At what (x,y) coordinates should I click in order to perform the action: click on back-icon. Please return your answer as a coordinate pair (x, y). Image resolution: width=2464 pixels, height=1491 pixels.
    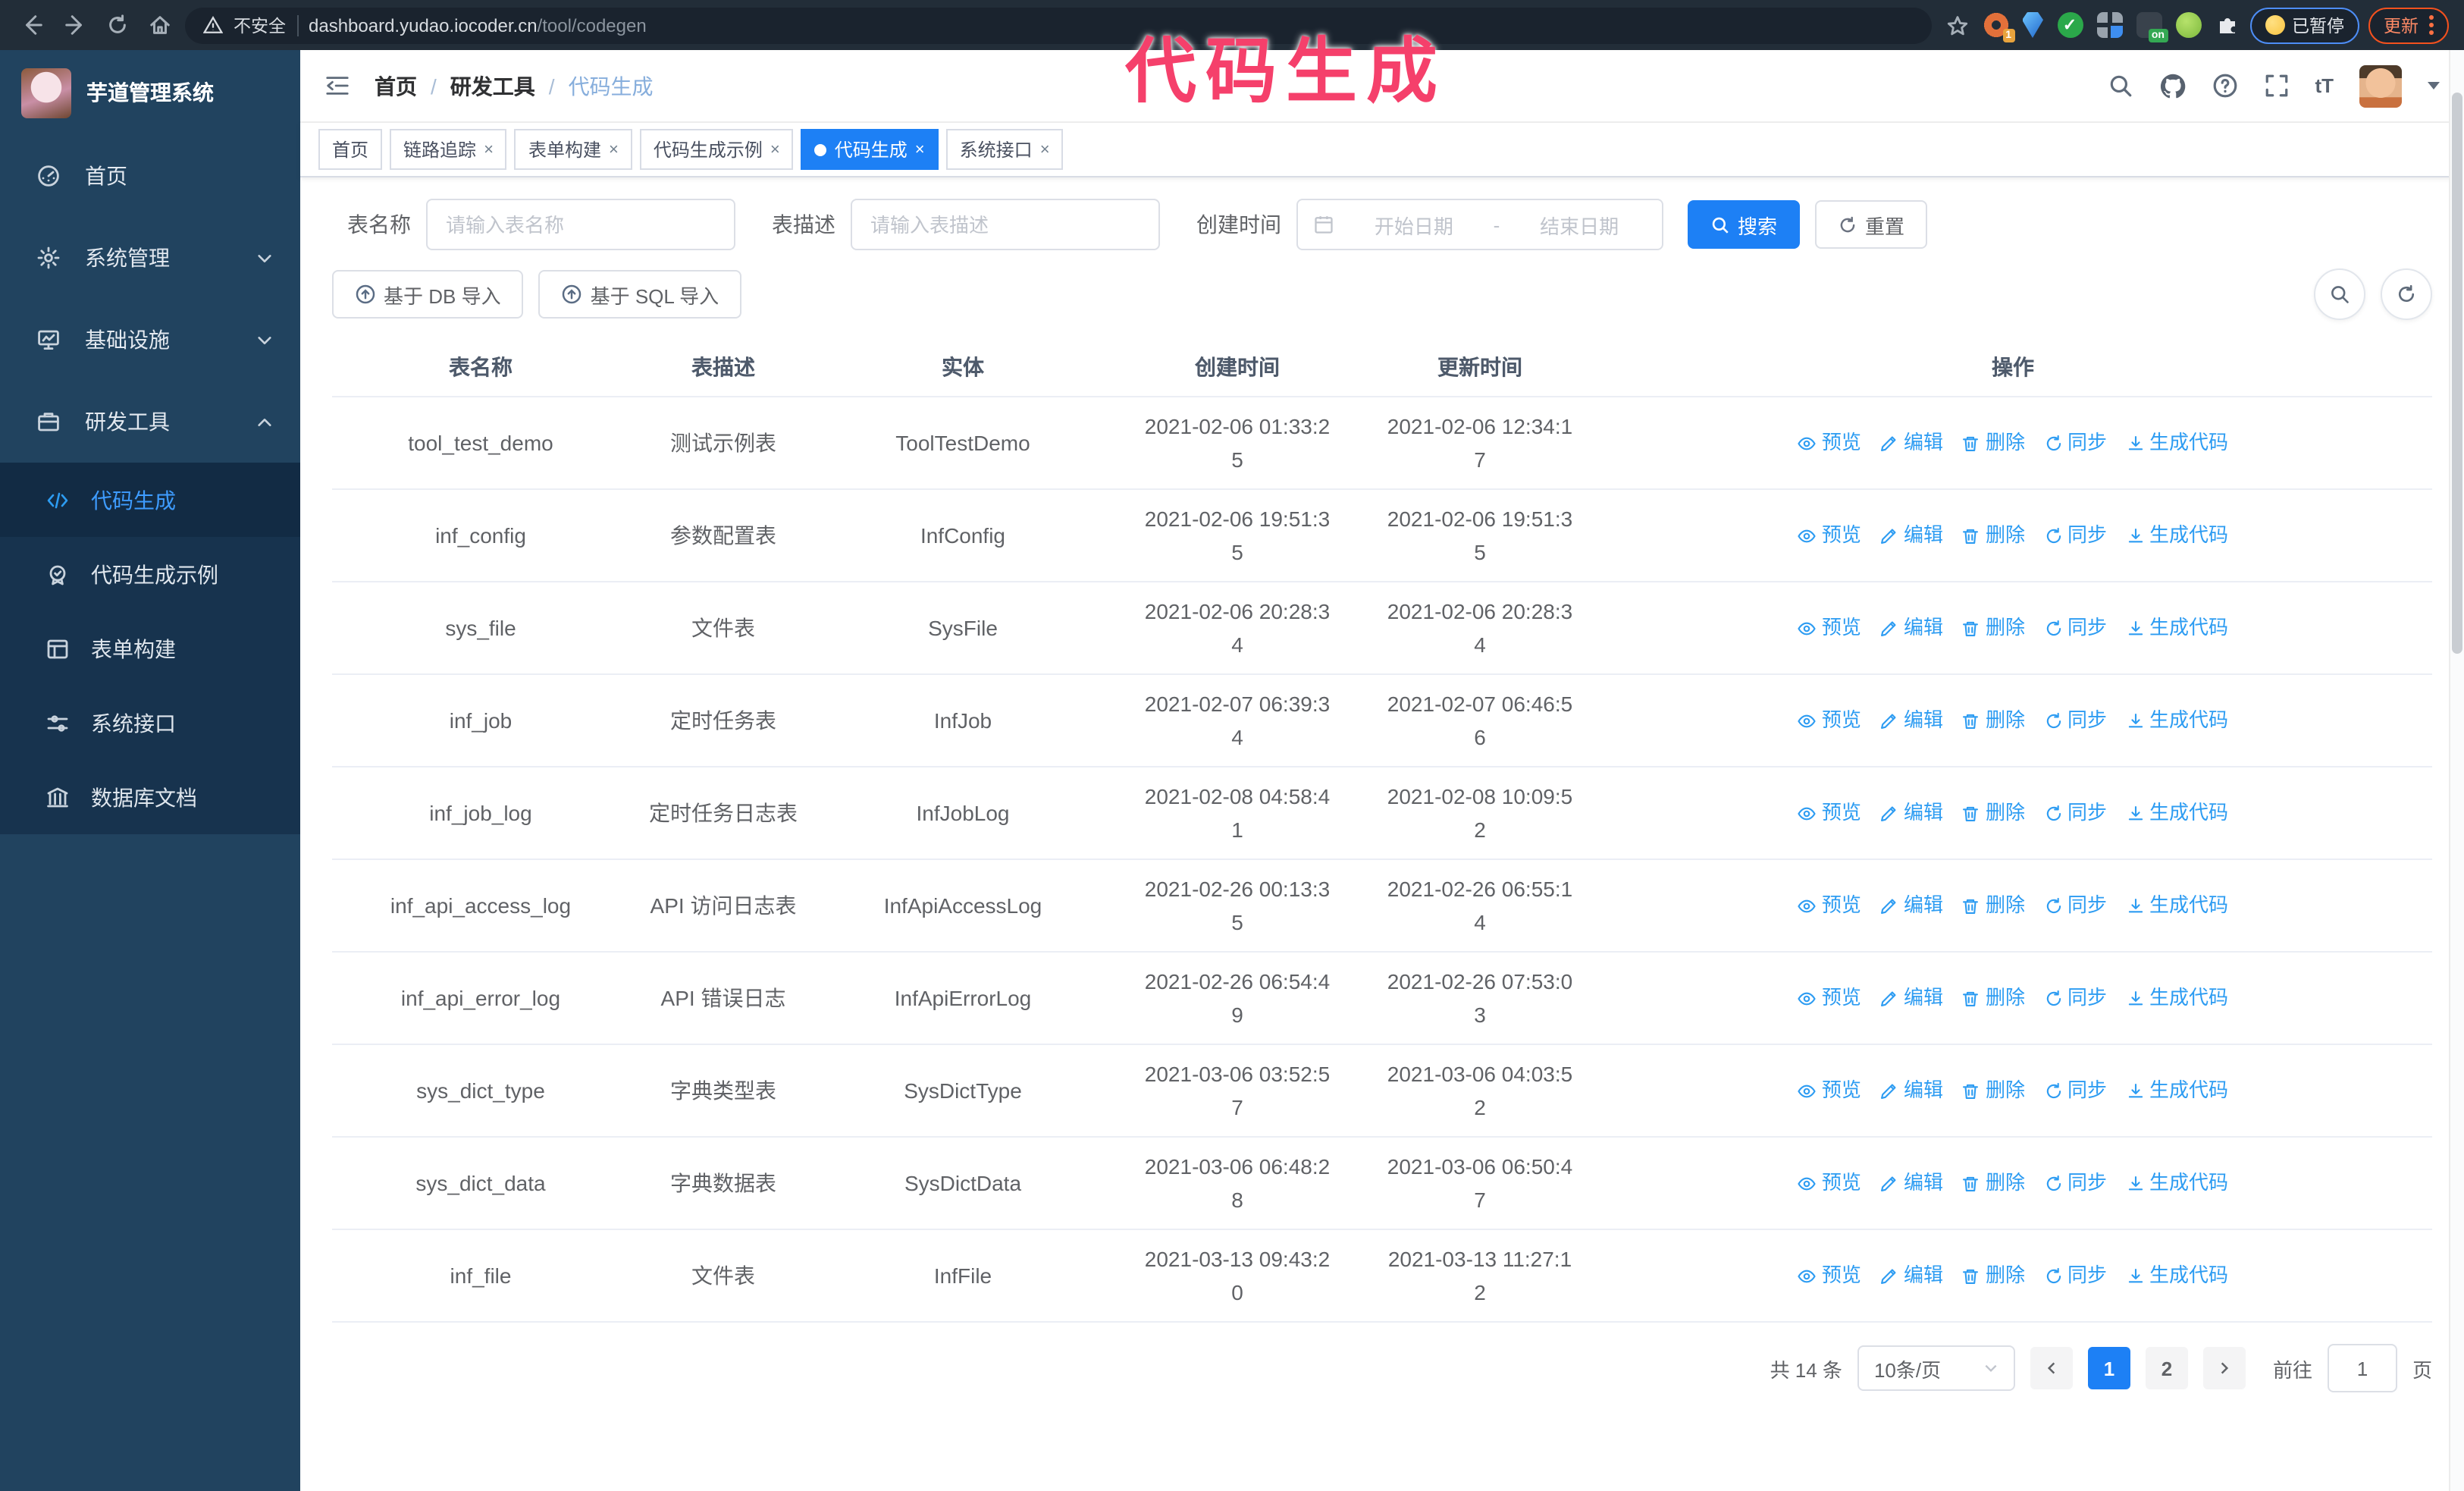
    Looking at the image, I should click on (32, 25).